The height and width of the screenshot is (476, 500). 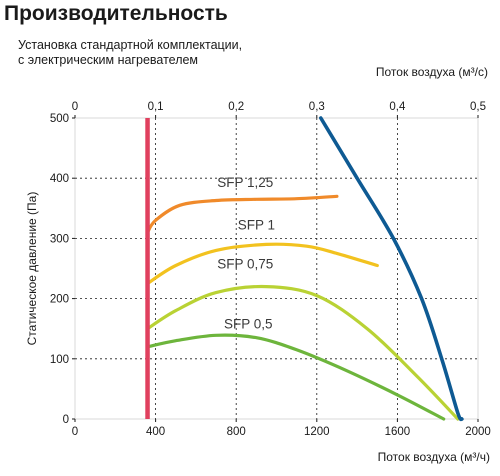 I want to click on x2-tick-label: 0,5, so click(x=478, y=107).